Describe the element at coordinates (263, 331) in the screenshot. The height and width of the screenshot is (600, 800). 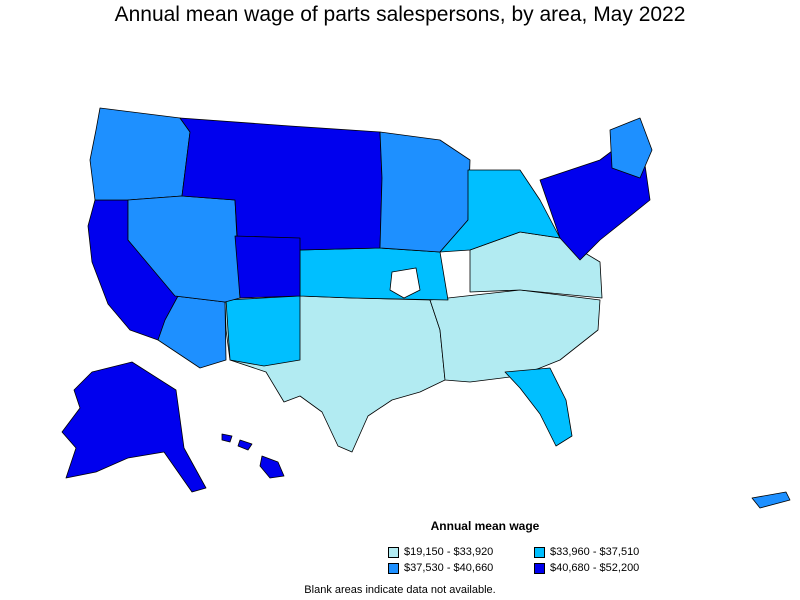
I see `region-new-mexico` at that location.